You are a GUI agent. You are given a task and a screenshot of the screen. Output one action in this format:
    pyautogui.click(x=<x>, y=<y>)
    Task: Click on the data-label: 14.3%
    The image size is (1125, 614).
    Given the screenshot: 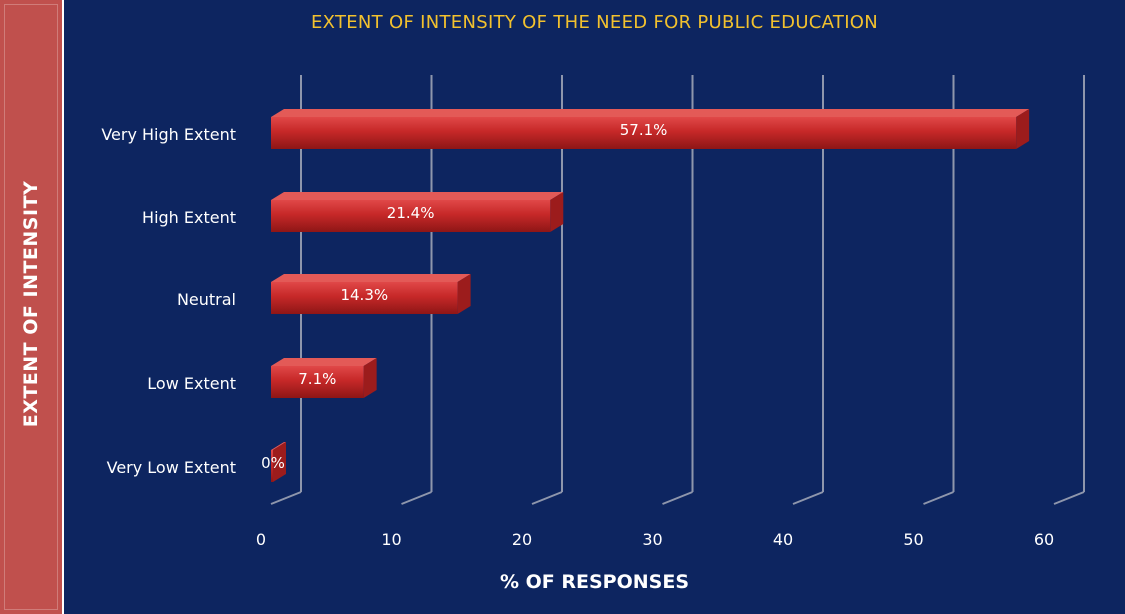 What is the action you would take?
    pyautogui.click(x=364, y=295)
    